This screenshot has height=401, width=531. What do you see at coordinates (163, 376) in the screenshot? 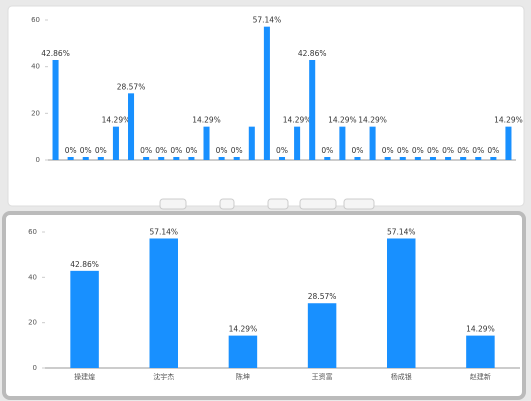
I see `x-tick-label: 沈宇杰` at bounding box center [163, 376].